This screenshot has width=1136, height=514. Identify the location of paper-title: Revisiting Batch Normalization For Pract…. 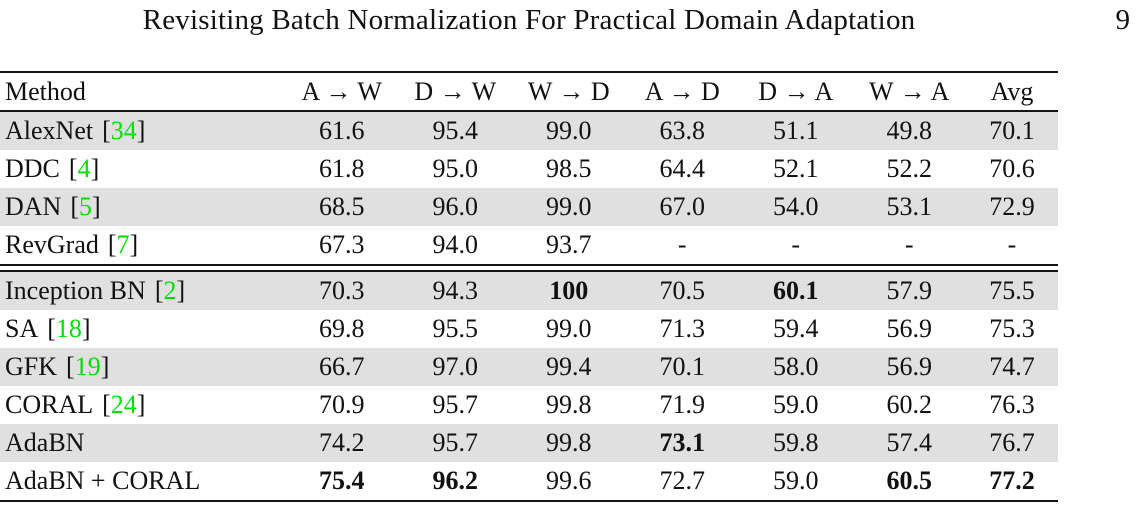
(529, 20).